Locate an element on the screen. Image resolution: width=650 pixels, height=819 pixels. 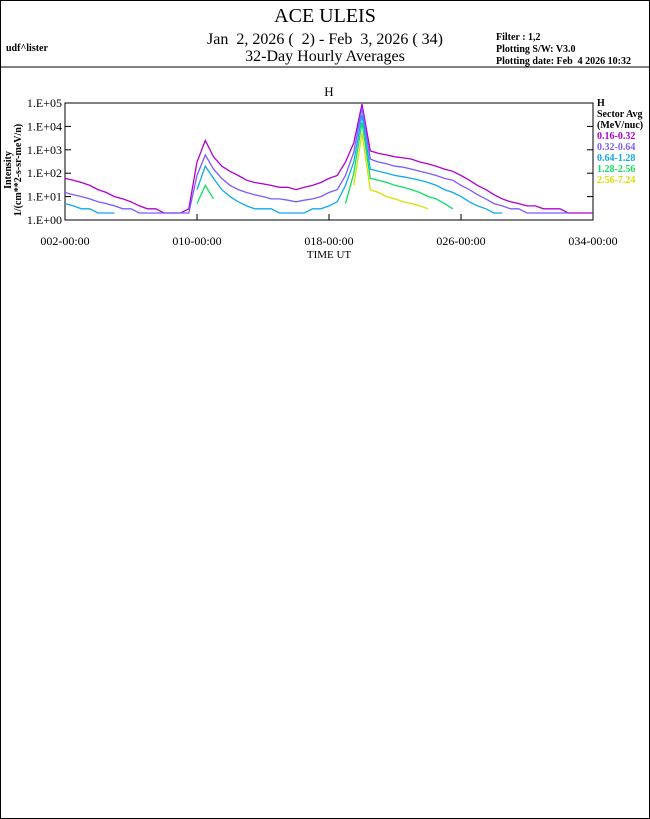
software: Plotting S/W: V3.0 is located at coordinates (536, 49).